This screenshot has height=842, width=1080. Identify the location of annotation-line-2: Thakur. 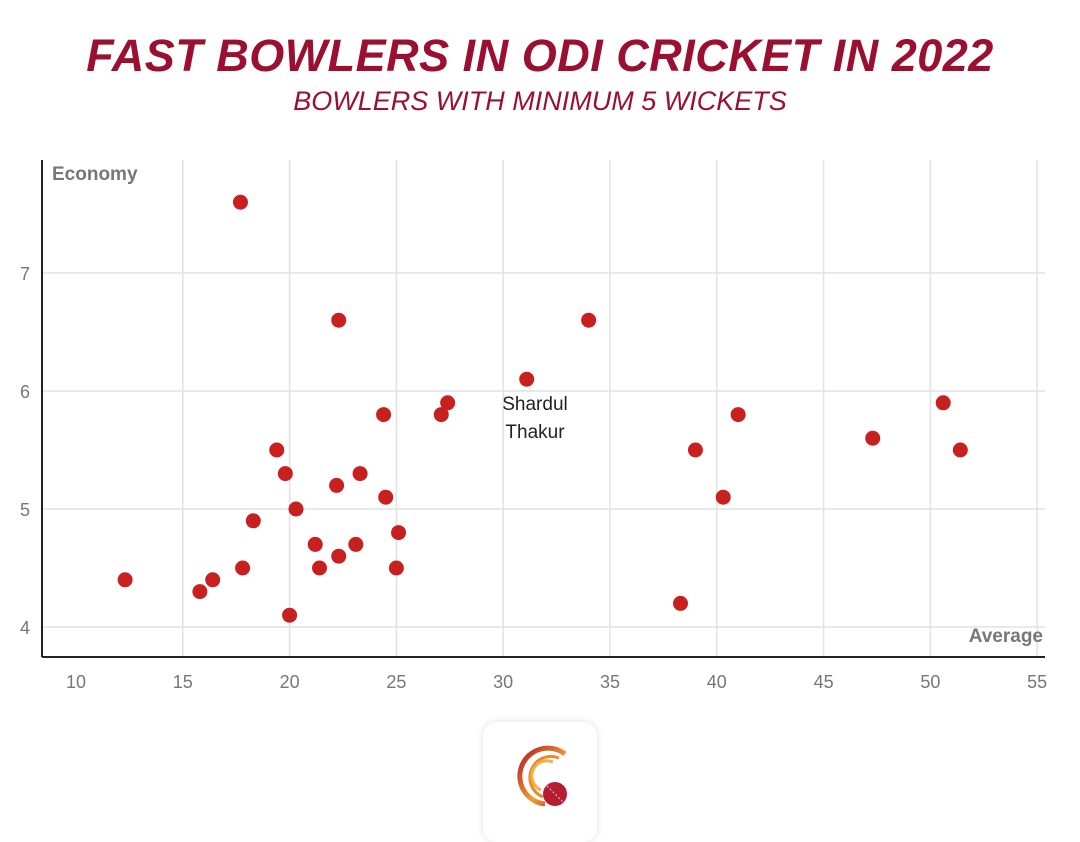
(535, 432).